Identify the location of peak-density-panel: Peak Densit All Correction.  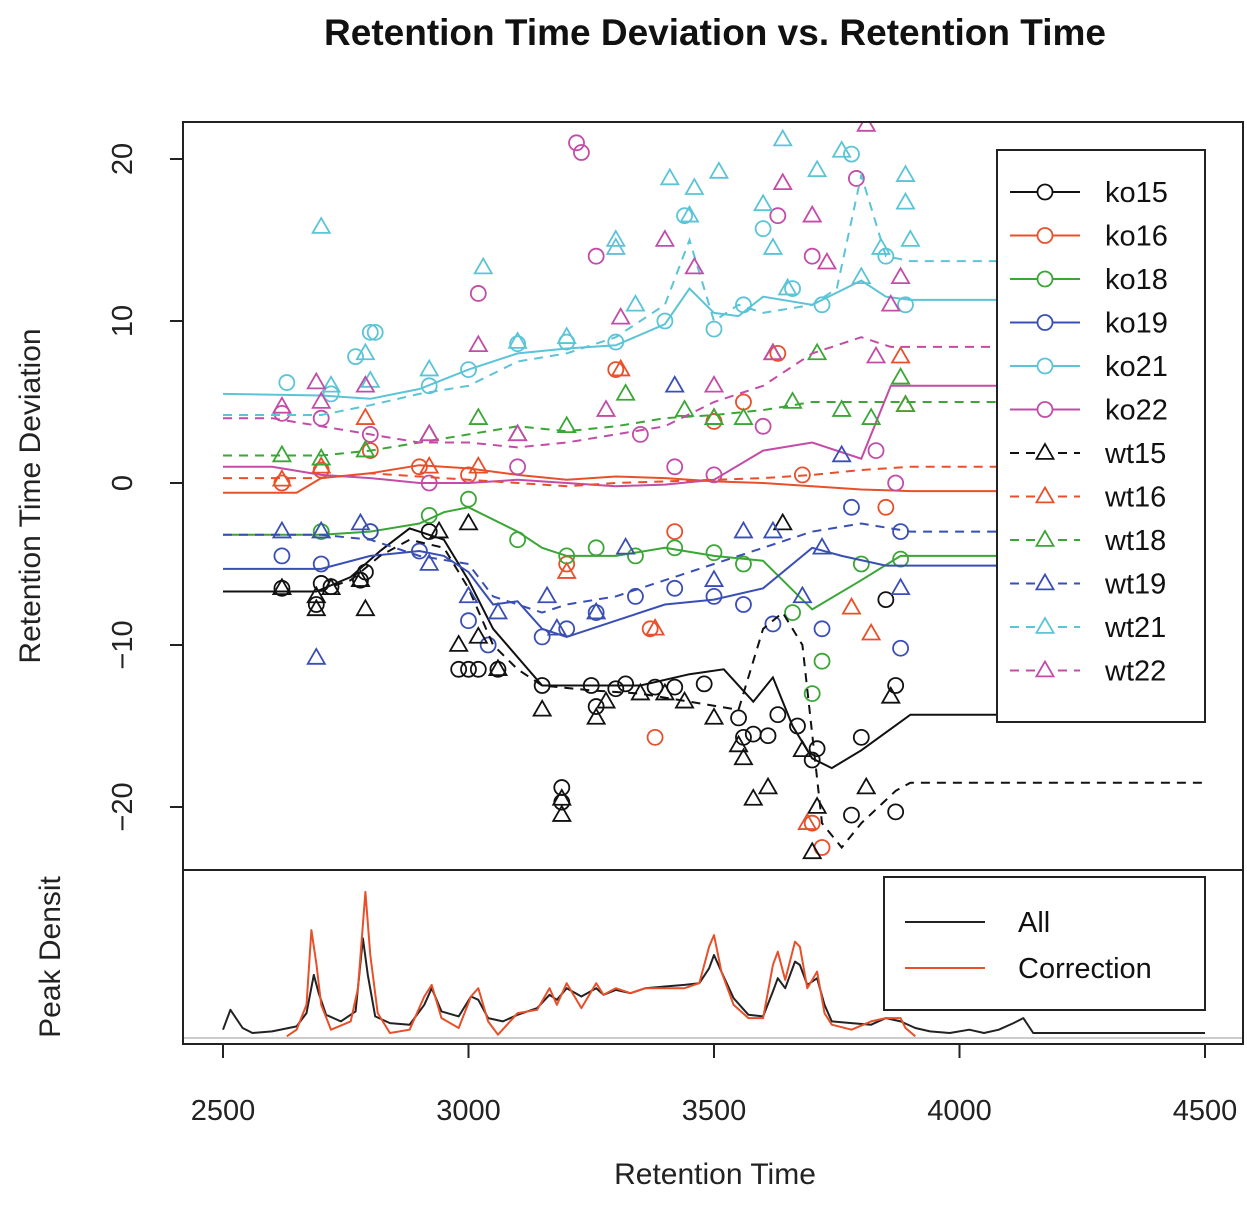
(639, 957).